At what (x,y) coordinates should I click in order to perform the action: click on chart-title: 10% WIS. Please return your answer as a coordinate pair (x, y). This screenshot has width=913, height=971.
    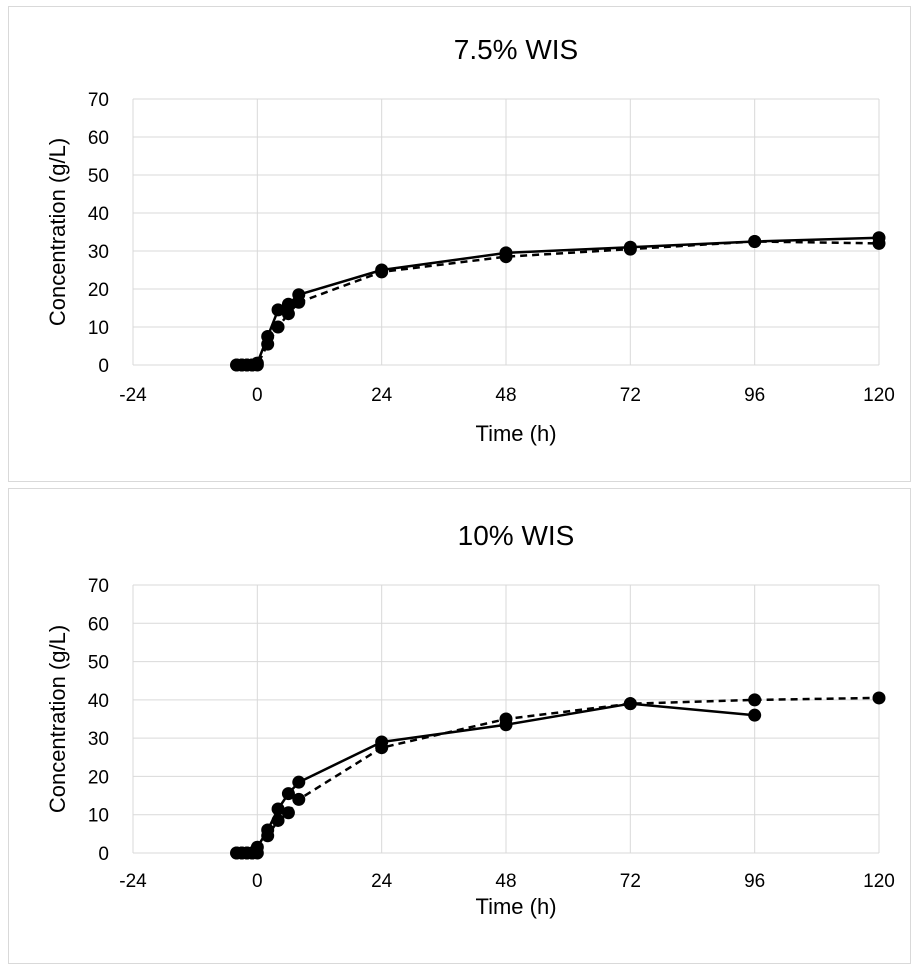
    Looking at the image, I should click on (516, 535).